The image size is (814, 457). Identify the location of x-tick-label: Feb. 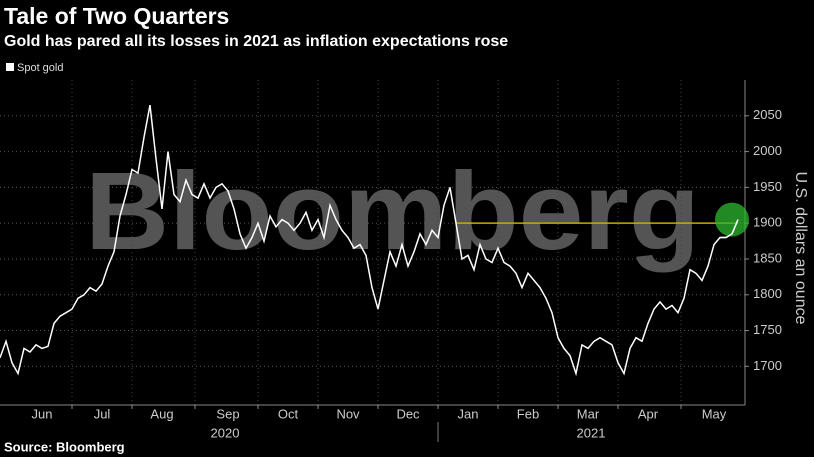
(528, 413).